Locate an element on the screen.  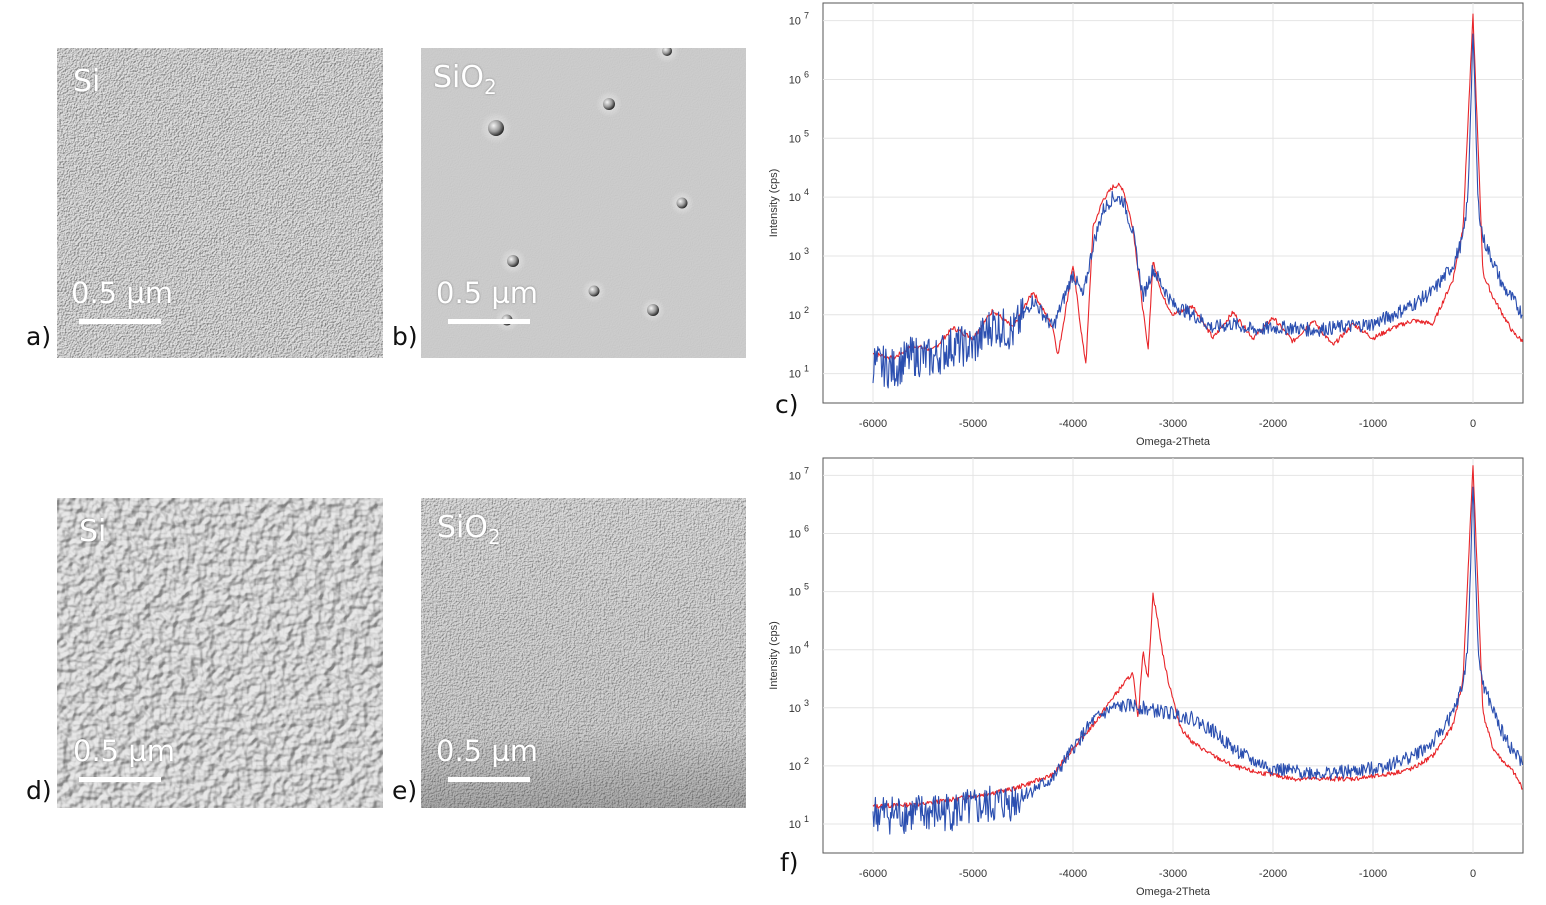
panel-letter-f: f) is located at coordinates (789, 862).